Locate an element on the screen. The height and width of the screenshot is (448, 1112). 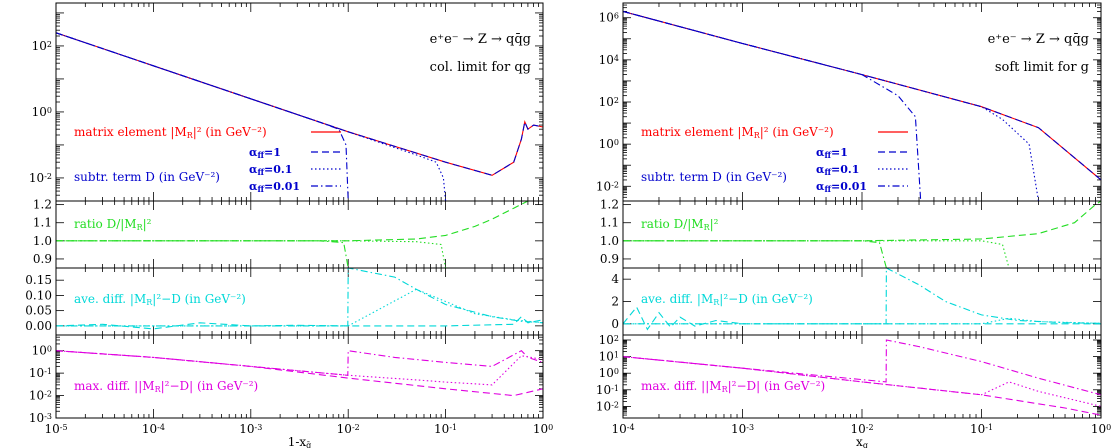
y-tick-label: 0.9 is located at coordinates (609, 259).